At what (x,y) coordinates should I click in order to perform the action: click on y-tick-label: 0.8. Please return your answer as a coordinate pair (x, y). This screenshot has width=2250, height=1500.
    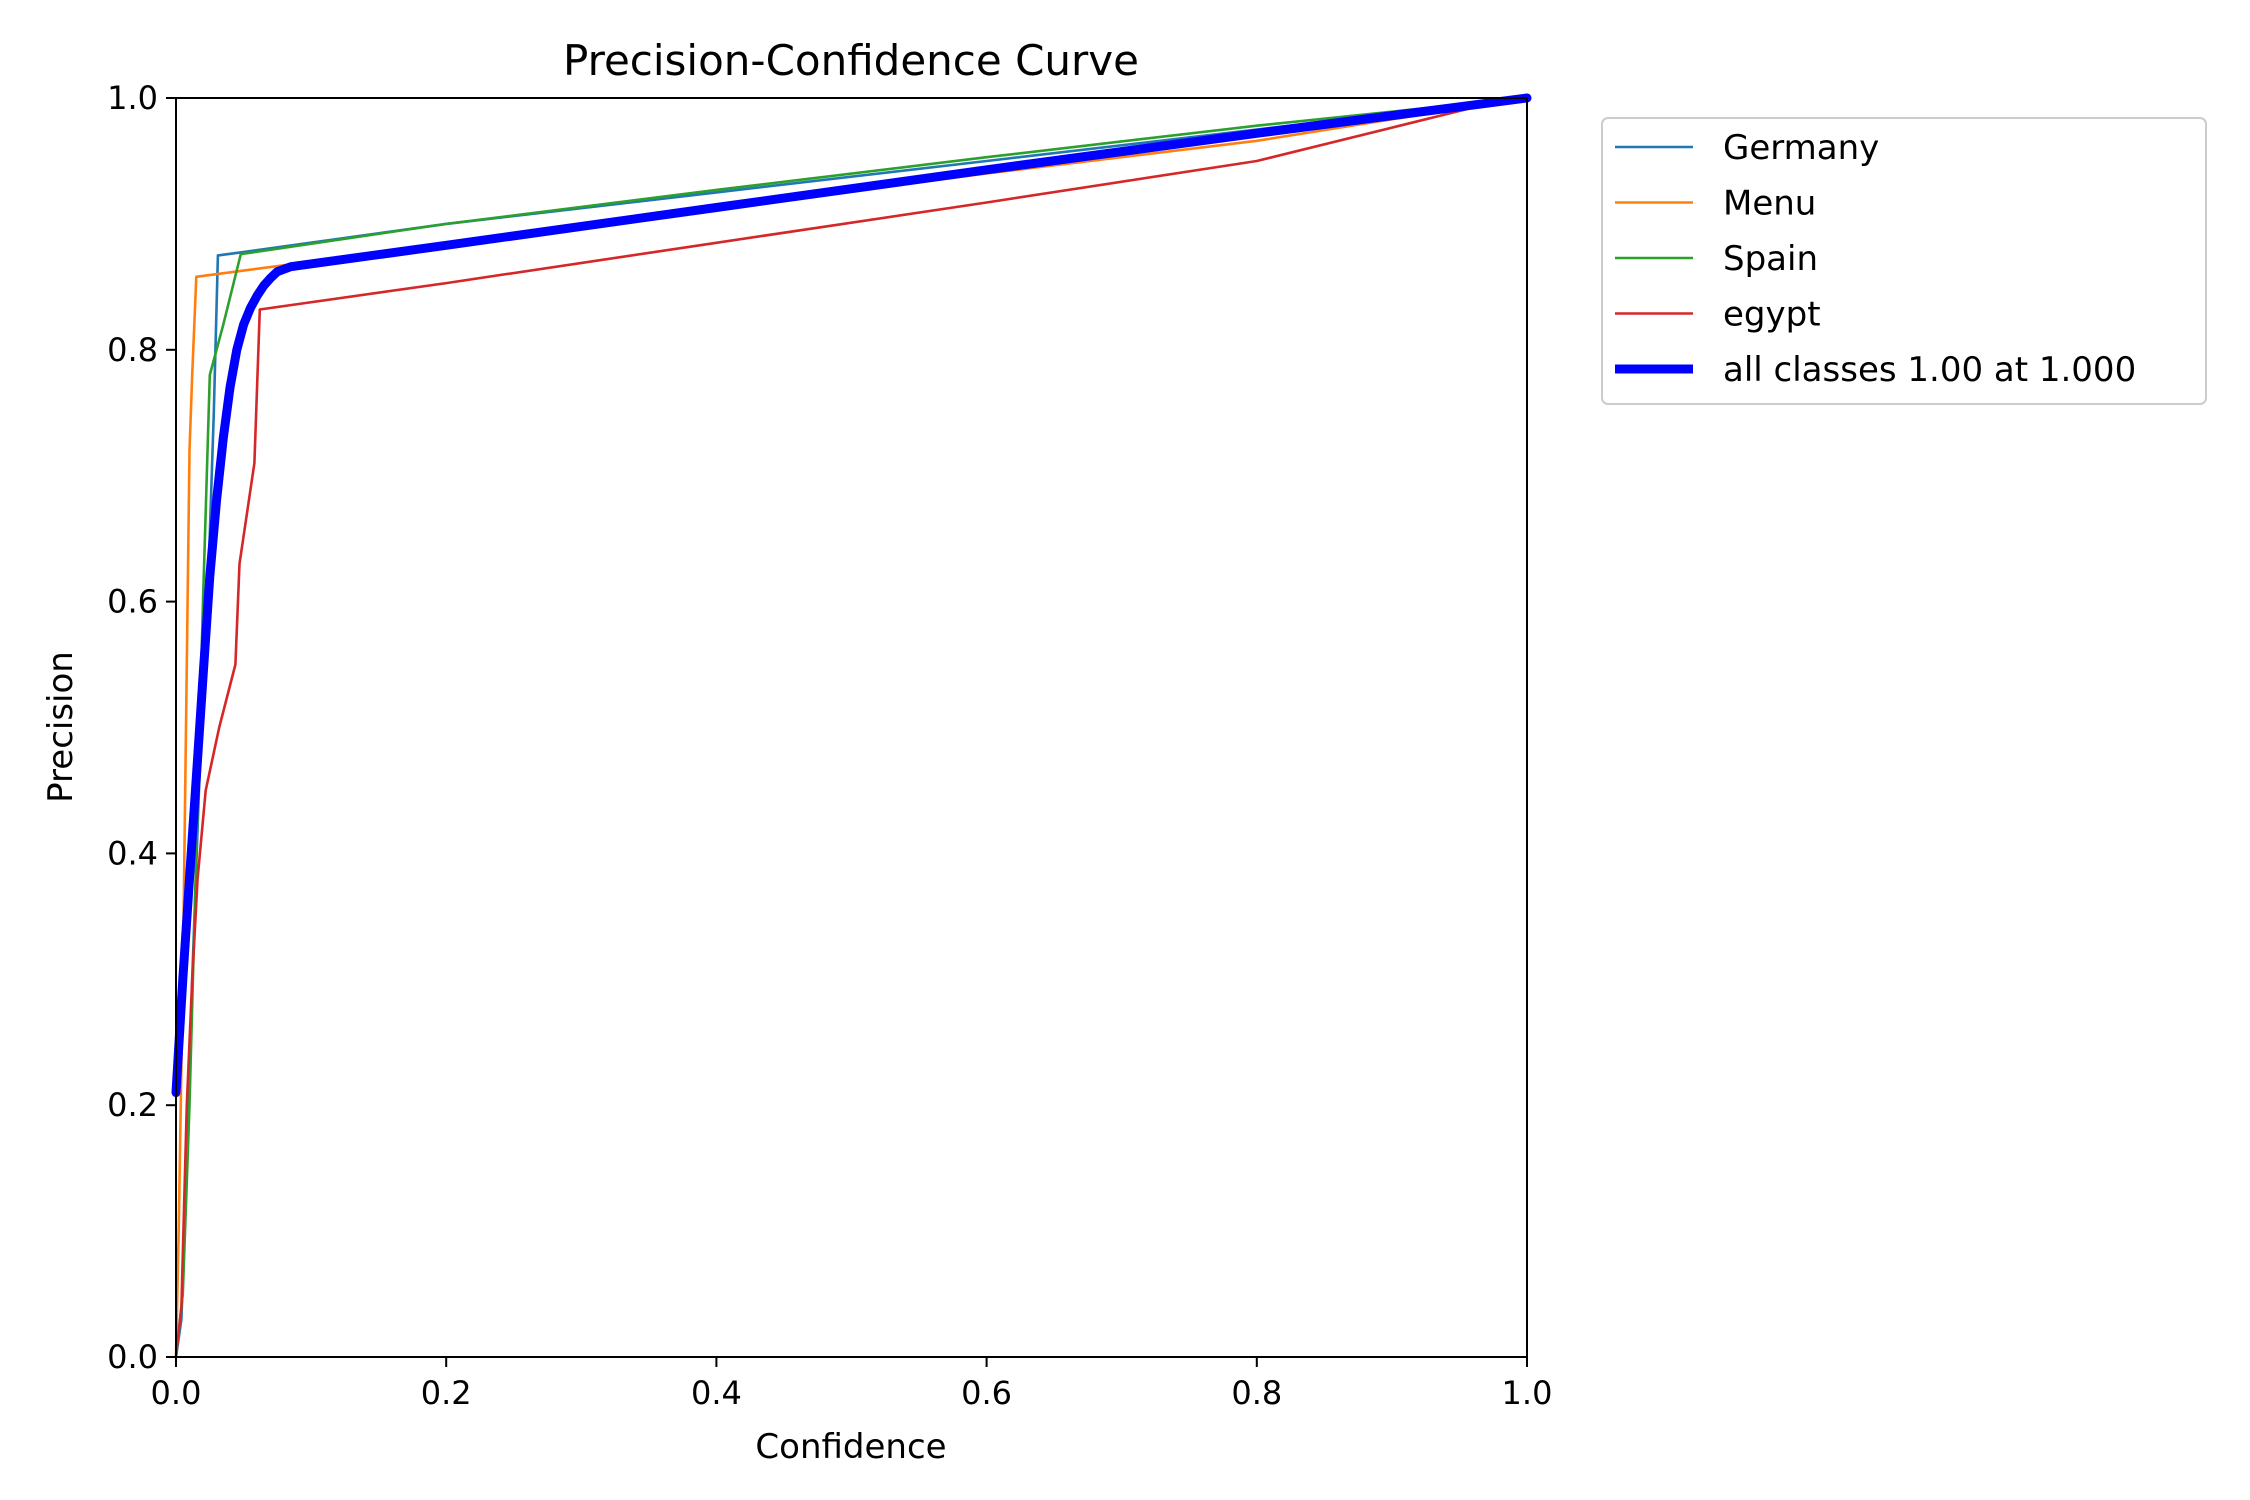
    Looking at the image, I should click on (132, 350).